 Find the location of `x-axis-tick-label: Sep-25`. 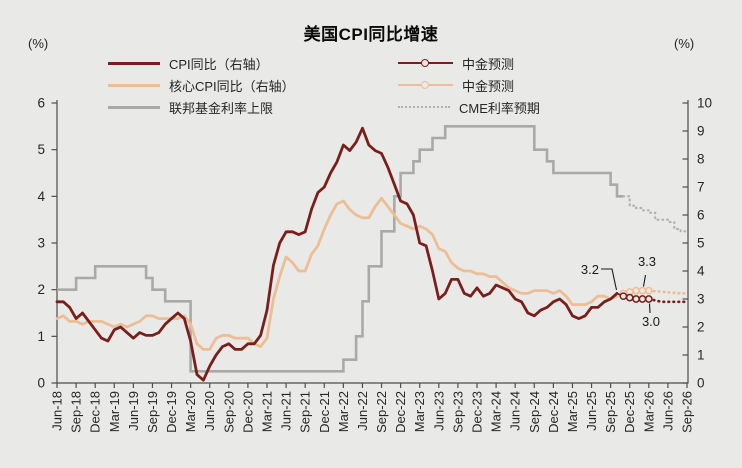

x-axis-tick-label: Sep-25 is located at coordinates (610, 412).